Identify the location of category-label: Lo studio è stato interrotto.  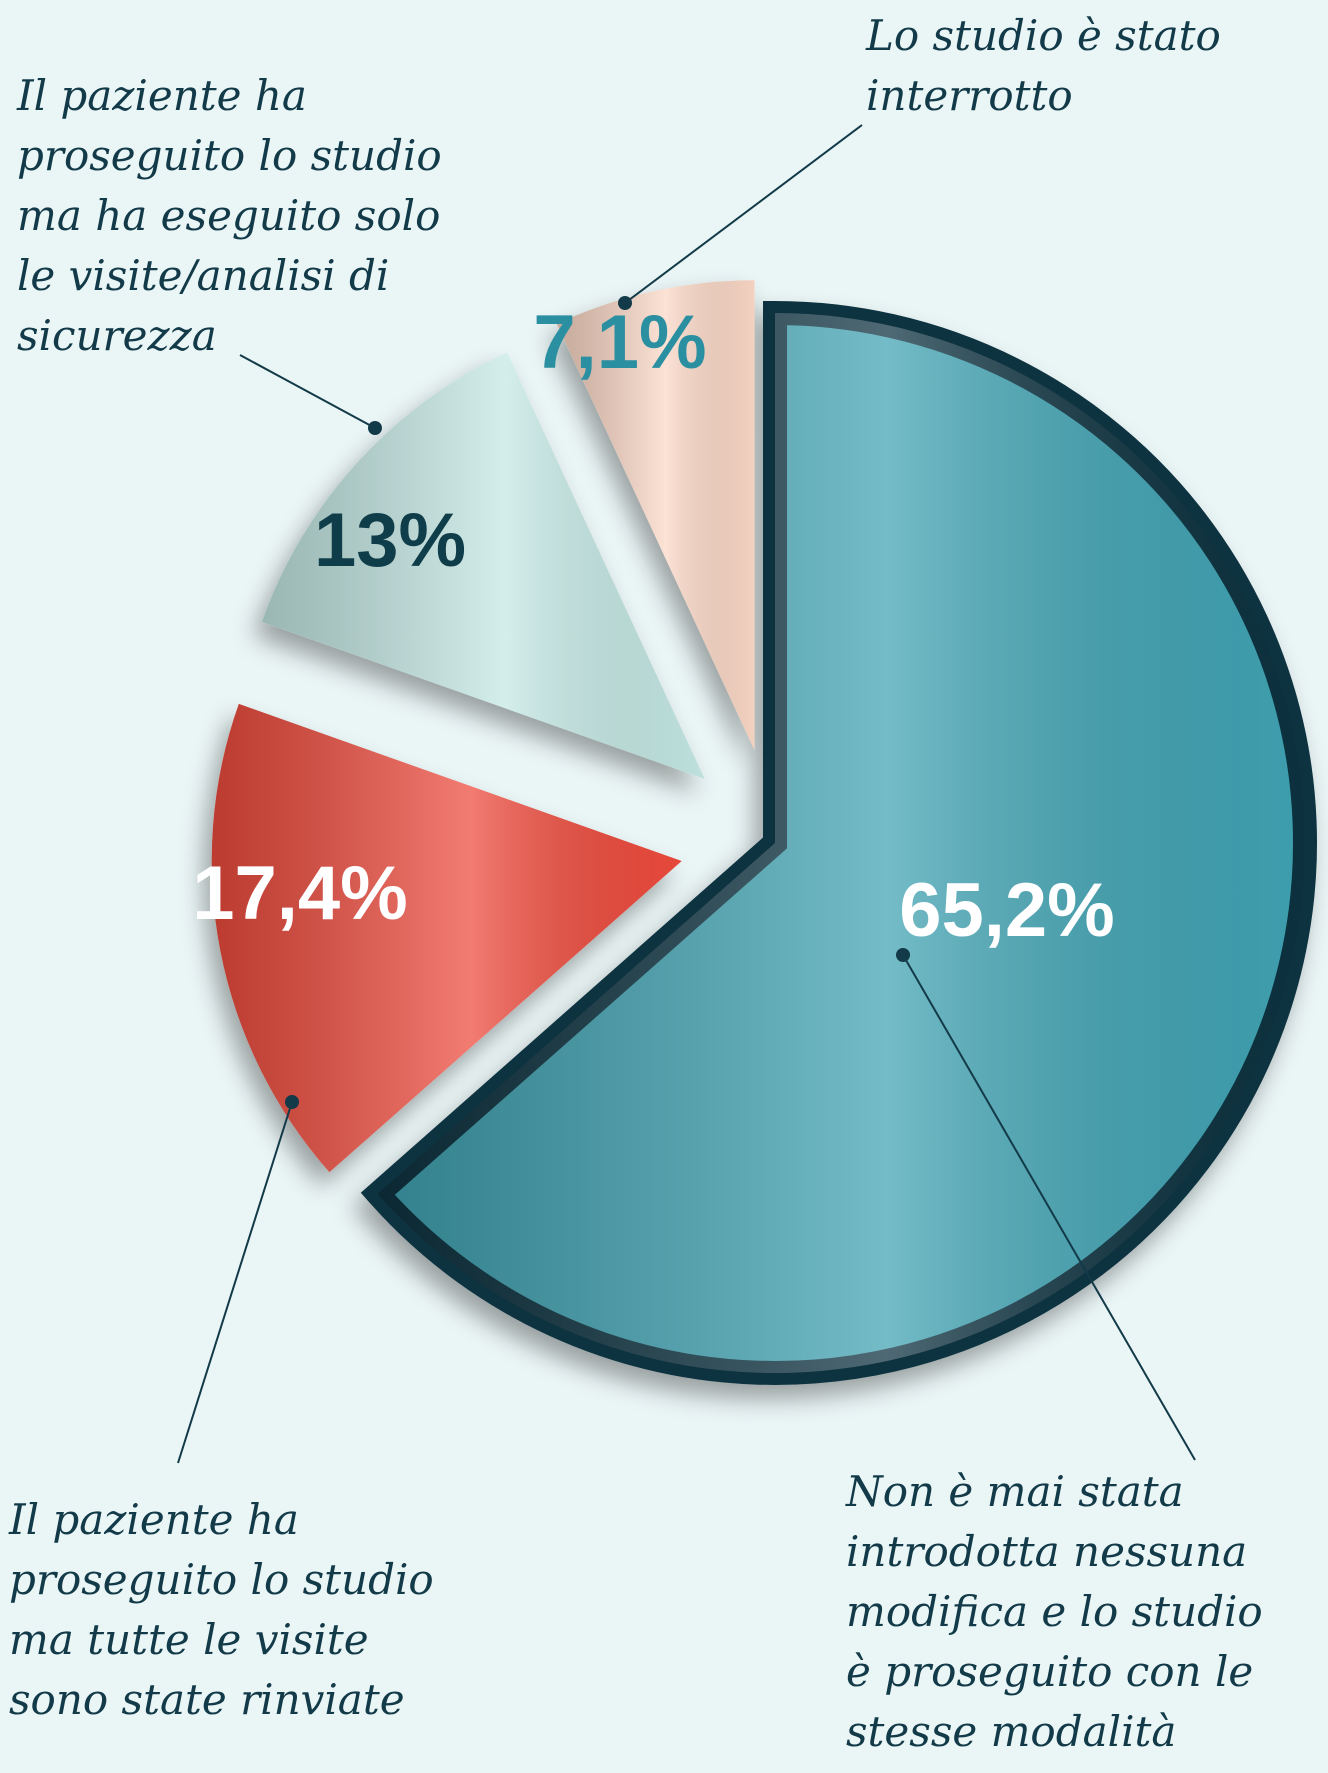
(1043, 65).